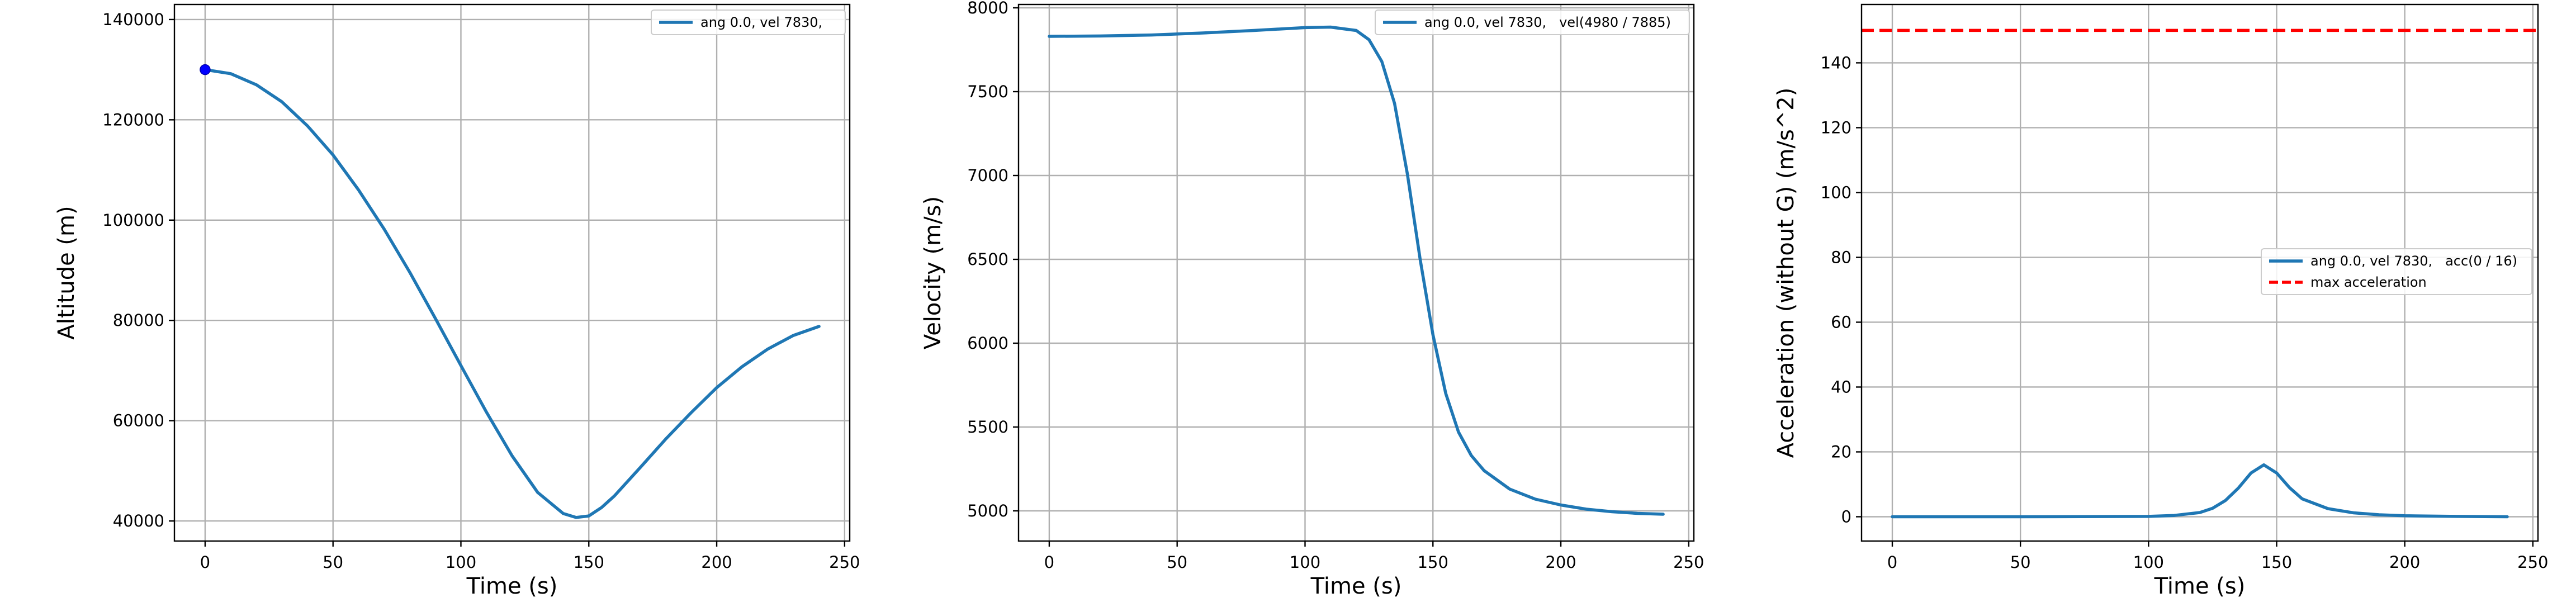 Image resolution: width=2576 pixels, height=607 pixels. I want to click on y-tick-label: 120, so click(1836, 127).